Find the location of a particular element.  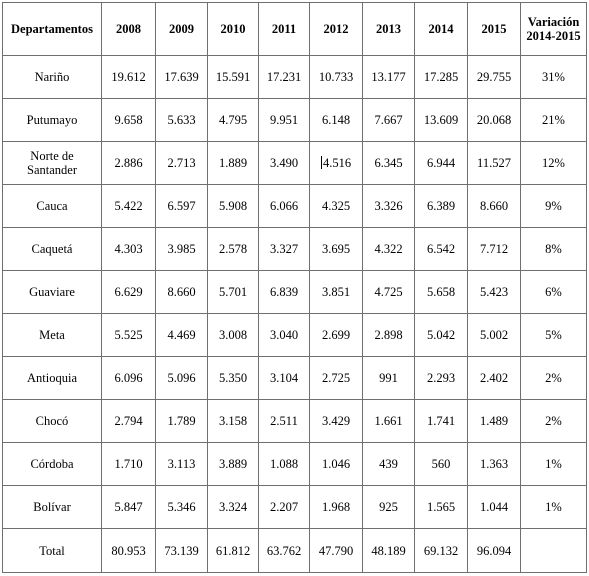

table-cell: 4.725 is located at coordinates (388, 292).